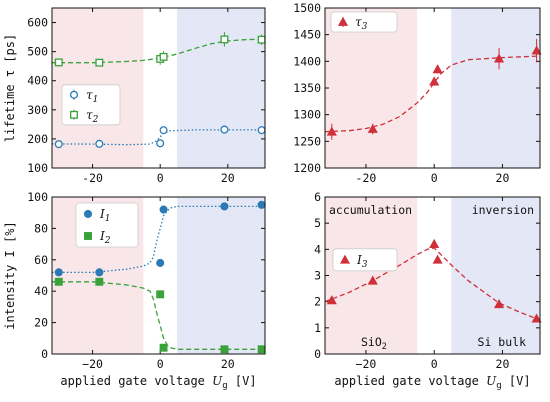 The image size is (550, 402). Describe the element at coordinates (37, 139) in the screenshot. I see `y-tick-label: 200` at that location.